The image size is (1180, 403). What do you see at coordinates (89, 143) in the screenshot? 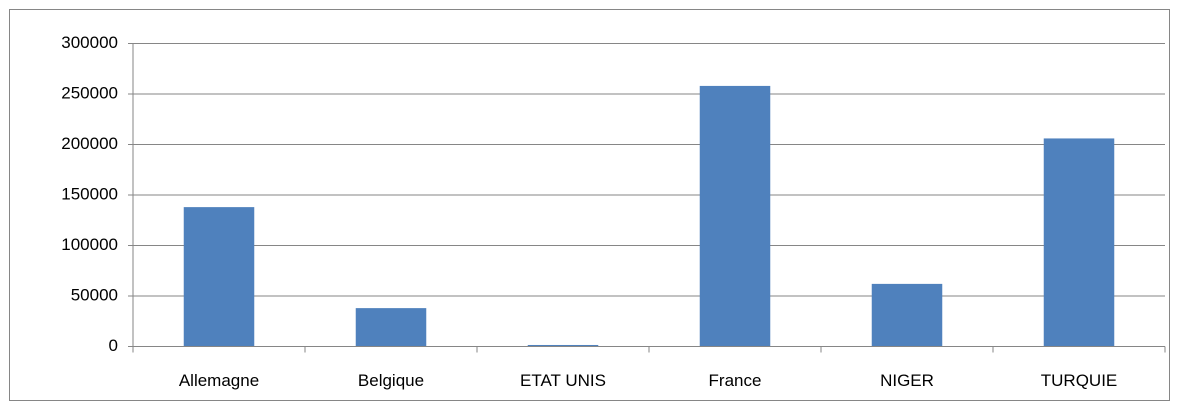
I see `y-tick-label: 200000` at bounding box center [89, 143].